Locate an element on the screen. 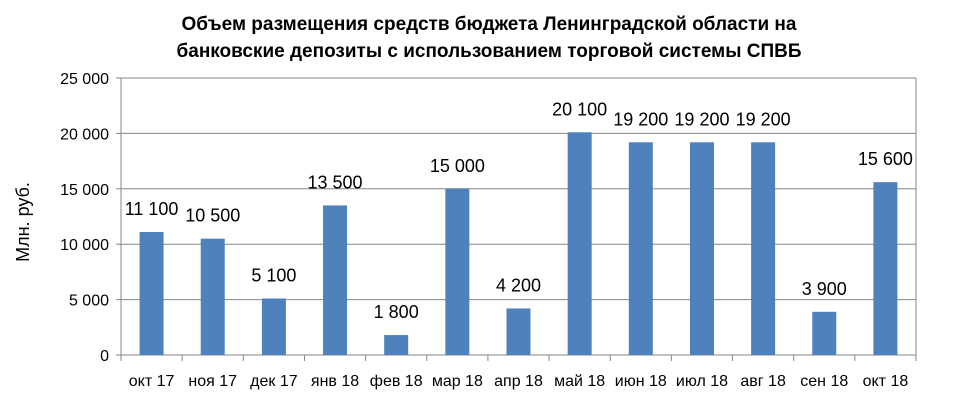 This screenshot has height=403, width=973. x-category-label: апр 18 is located at coordinates (518, 381).